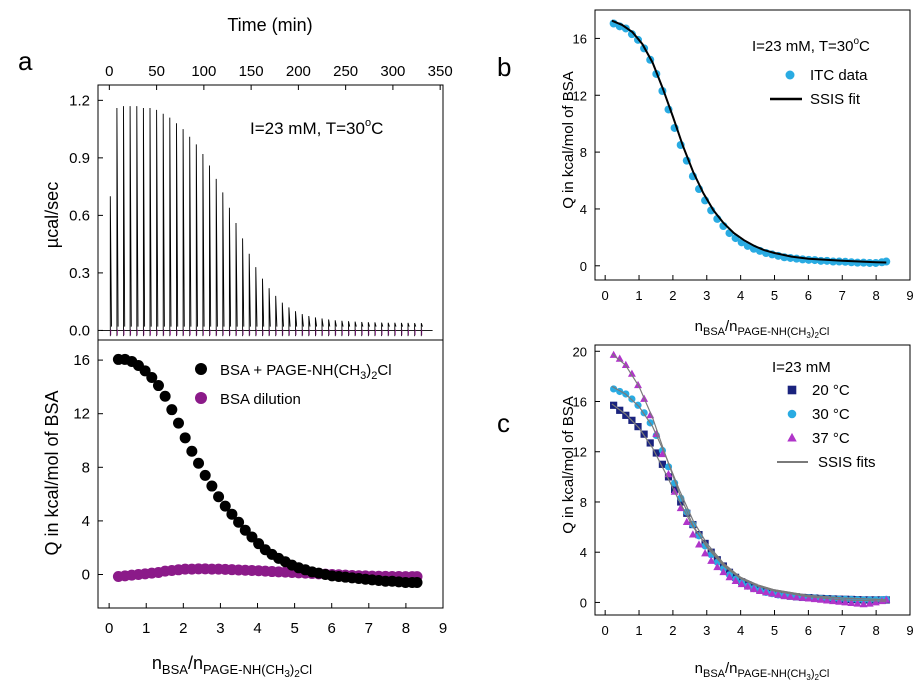  What do you see at coordinates (79, 158) in the screenshot?
I see `y-tick-label: 0.9` at bounding box center [79, 158].